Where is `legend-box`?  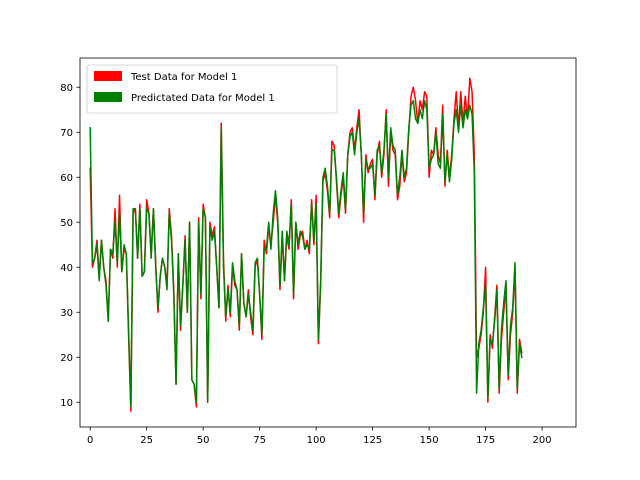
legend-box is located at coordinates (212, 89).